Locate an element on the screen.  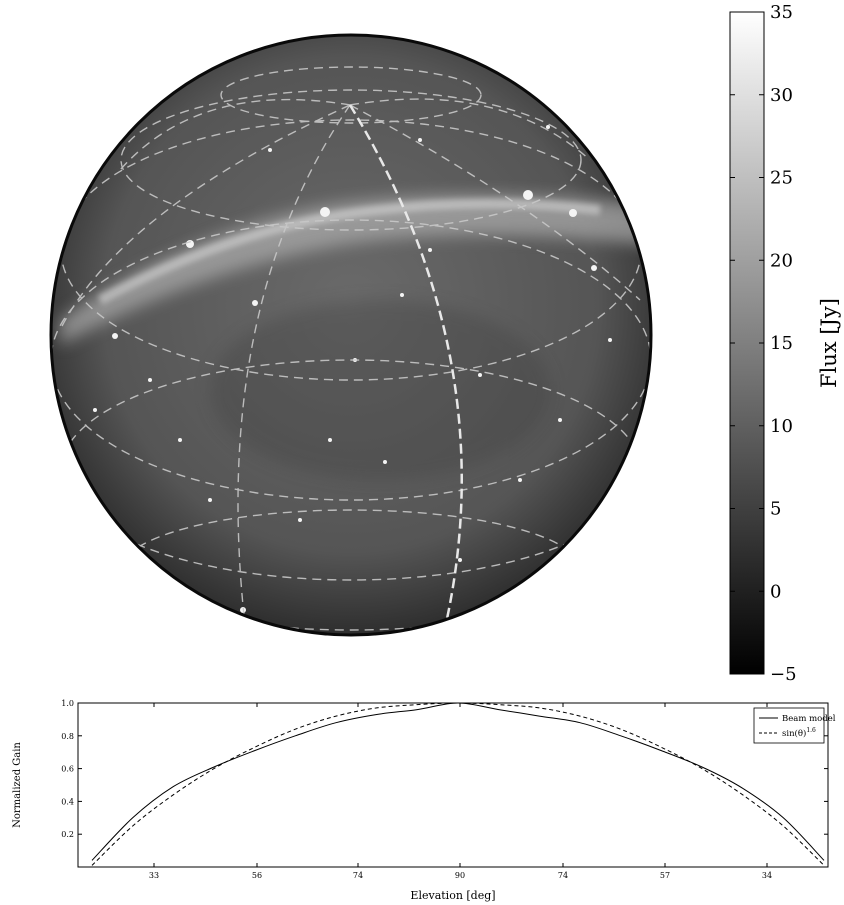
x-axis-label: Elevation [deg] is located at coordinates (452, 895).